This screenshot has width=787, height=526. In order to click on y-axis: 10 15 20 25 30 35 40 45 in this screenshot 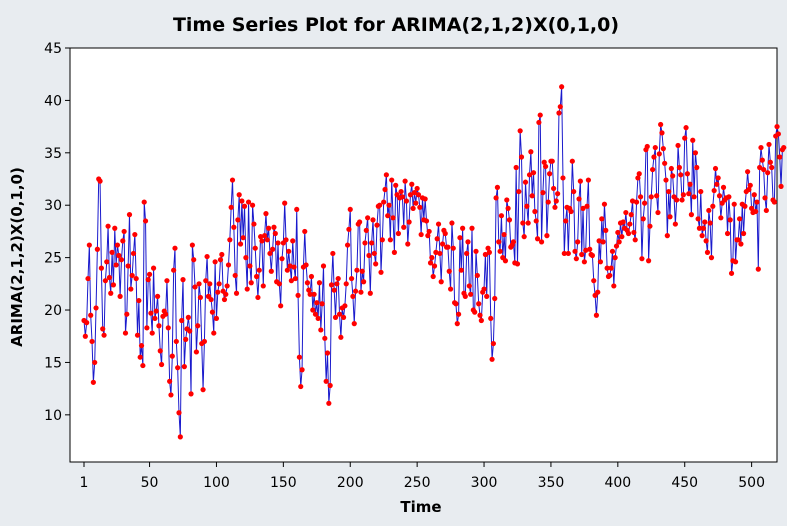, I will do `click(57, 232)`.